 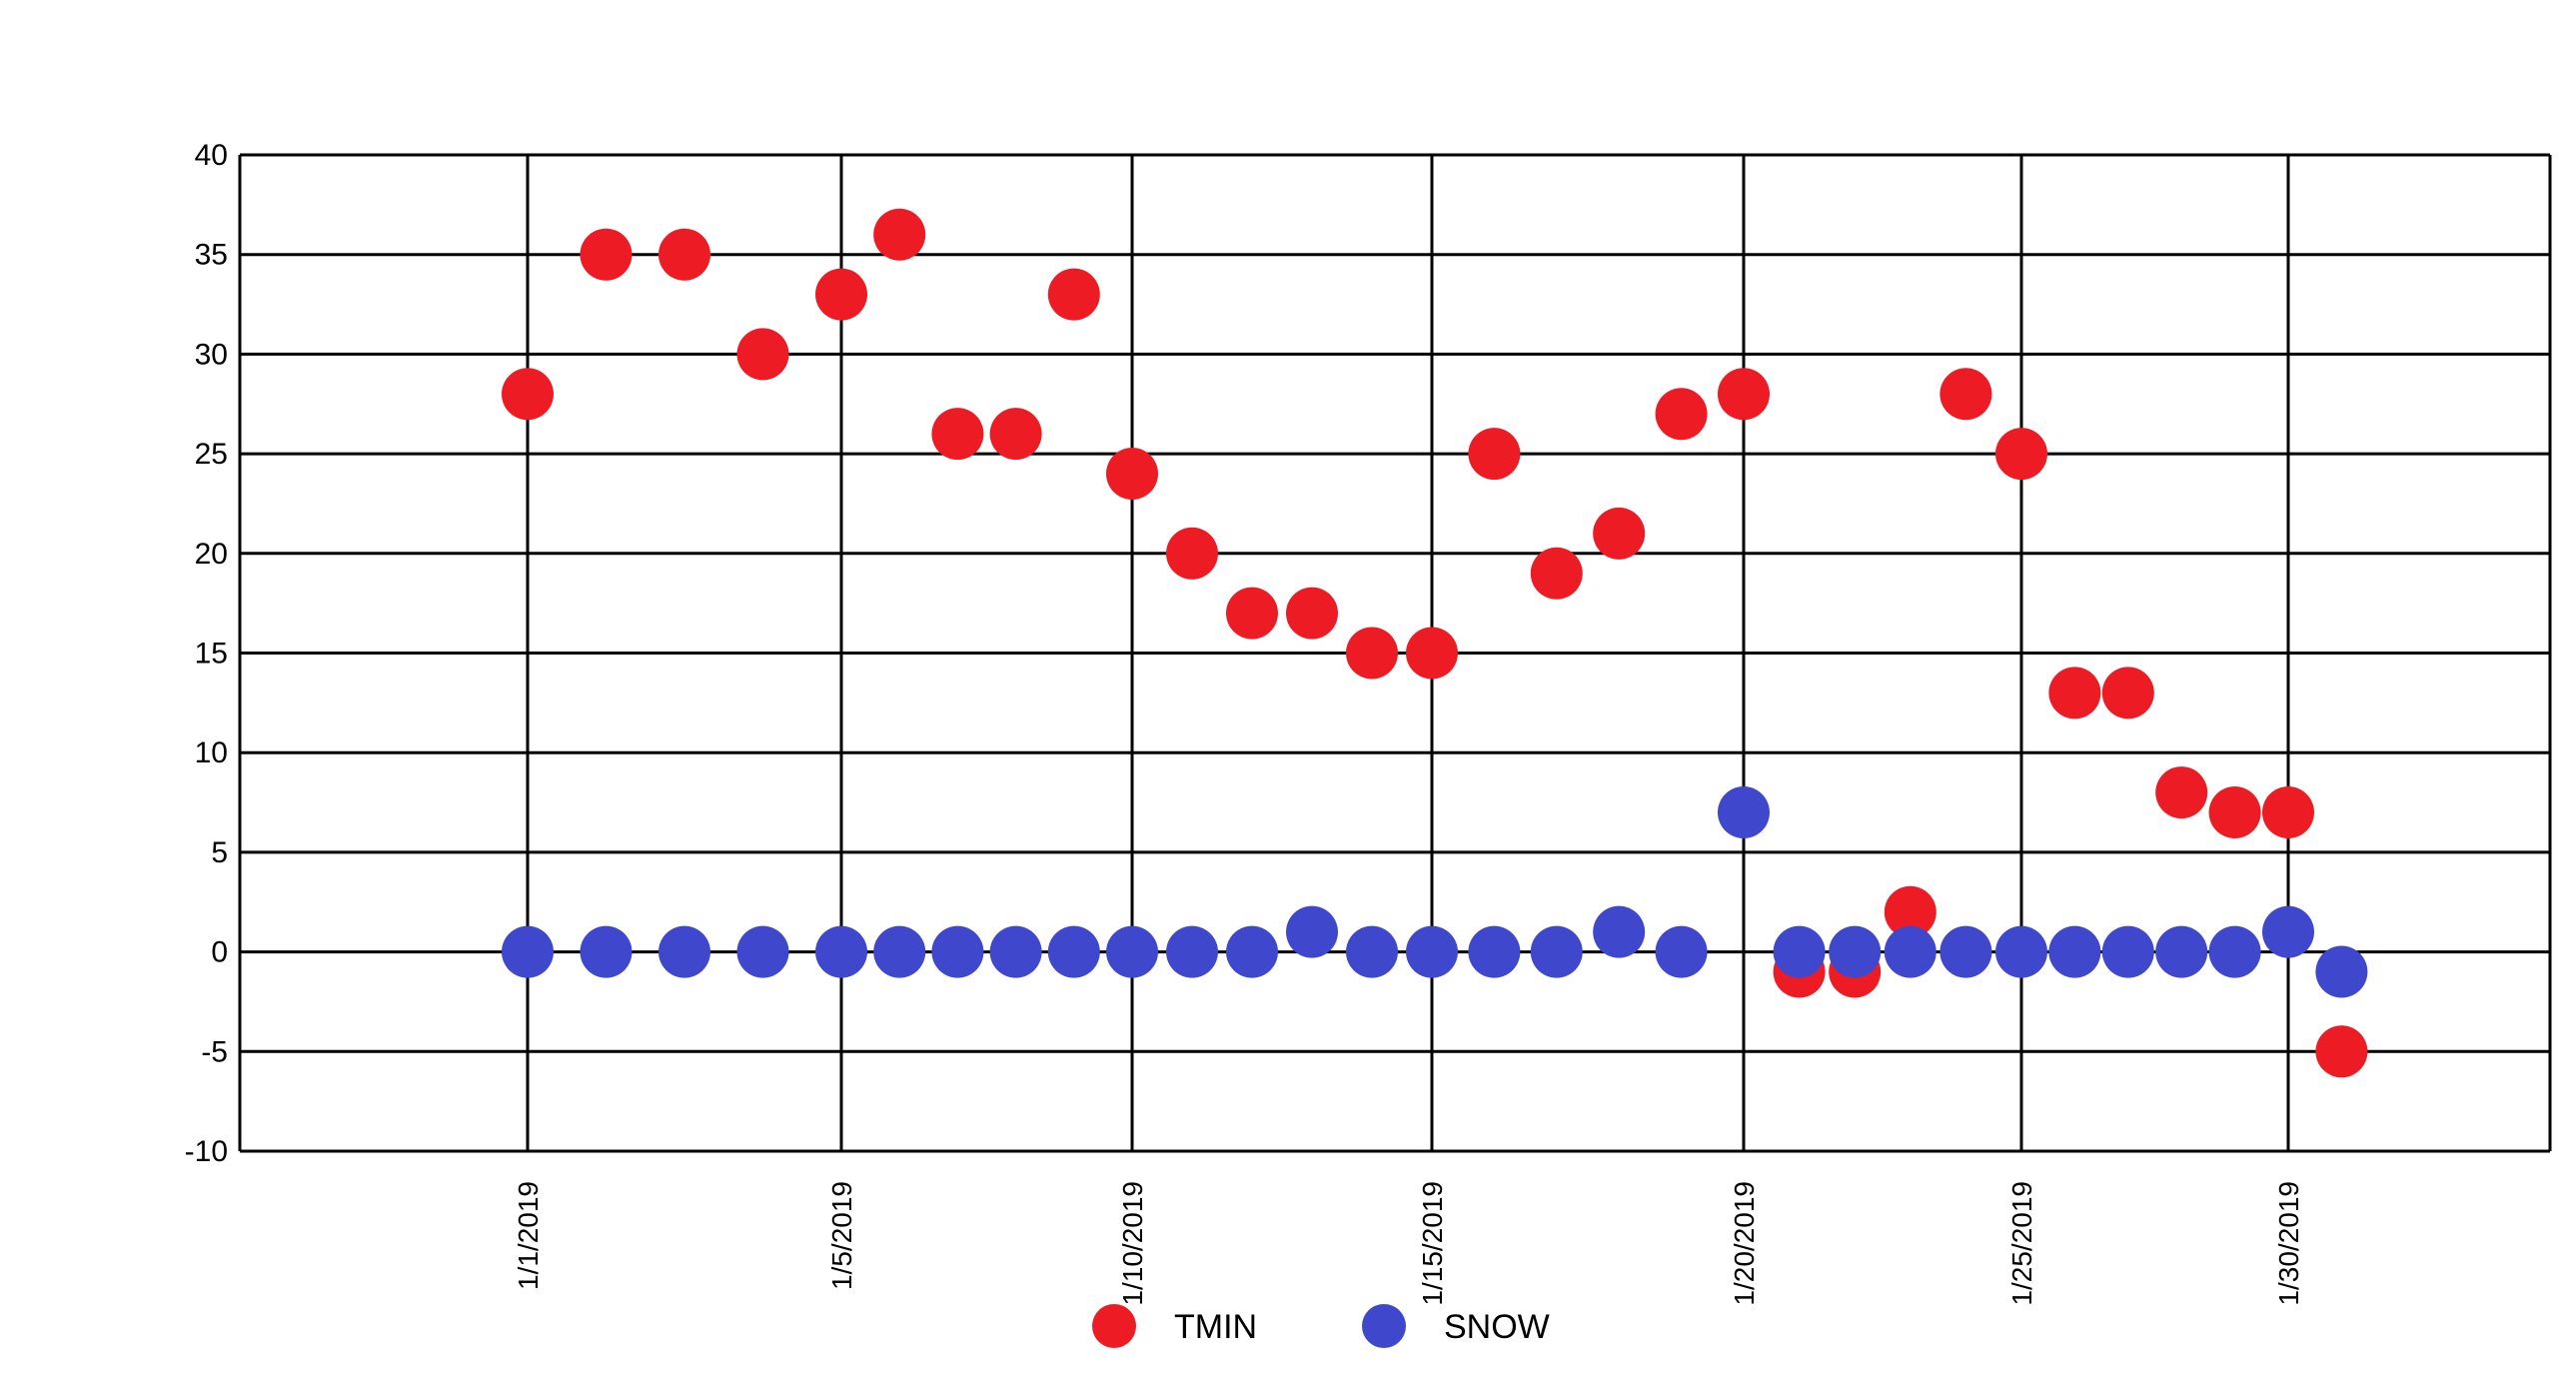 I want to click on x-tick-label: 1/25/2019, so click(x=2021, y=1243).